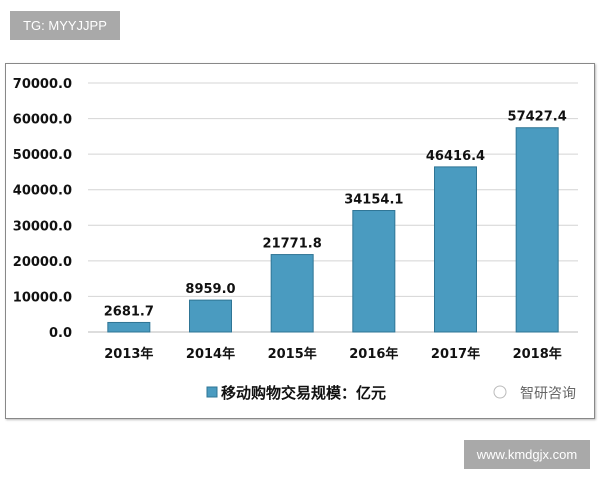  I want to click on x-tick-label: 2014年, so click(210, 354).